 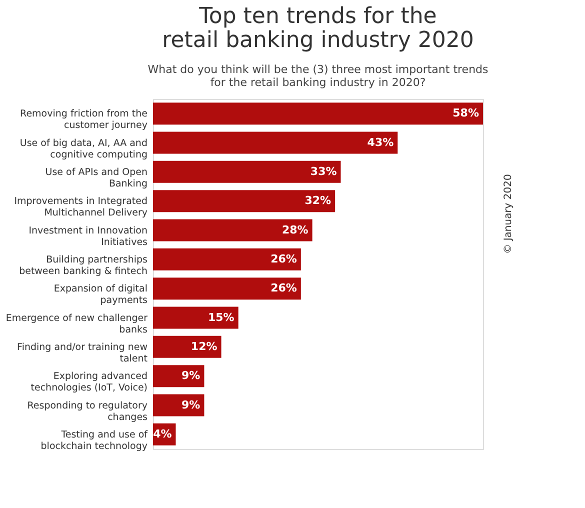 I want to click on y-tick-label: Use of APIs and Open Banking, so click(x=96, y=178).